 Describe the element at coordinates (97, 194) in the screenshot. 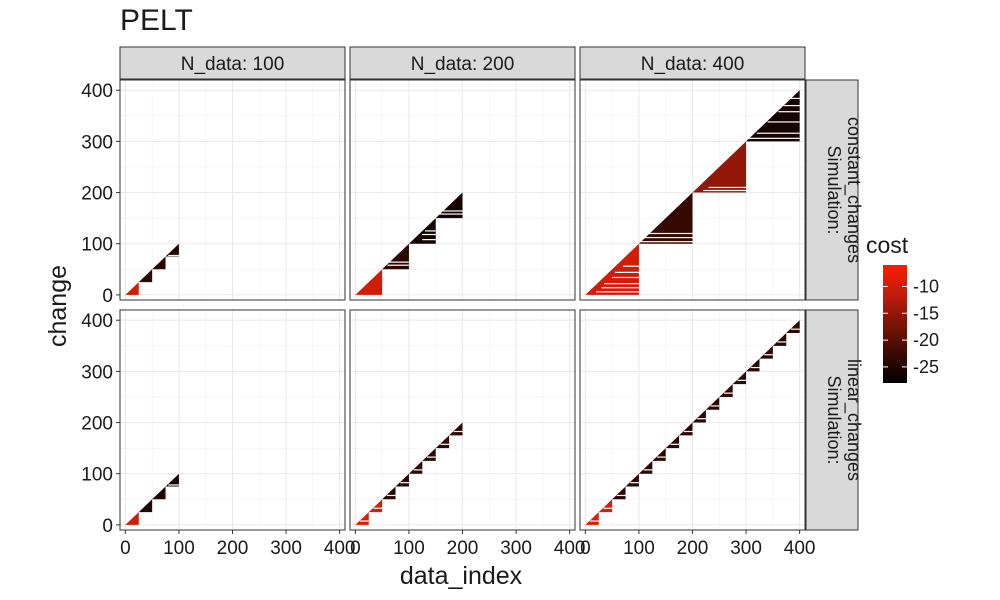

I see `y-tick-label: 200` at that location.